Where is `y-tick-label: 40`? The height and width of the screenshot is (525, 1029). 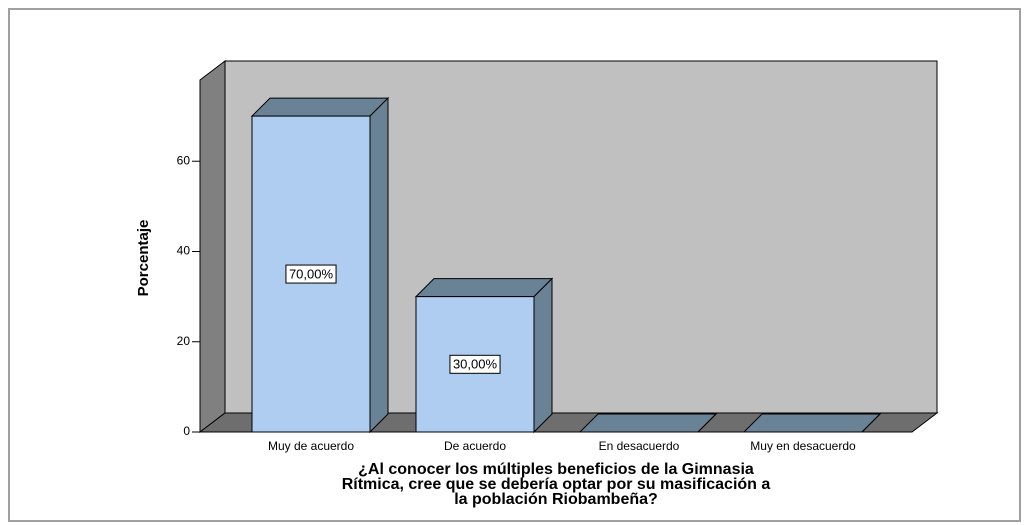
y-tick-label: 40 is located at coordinates (184, 251).